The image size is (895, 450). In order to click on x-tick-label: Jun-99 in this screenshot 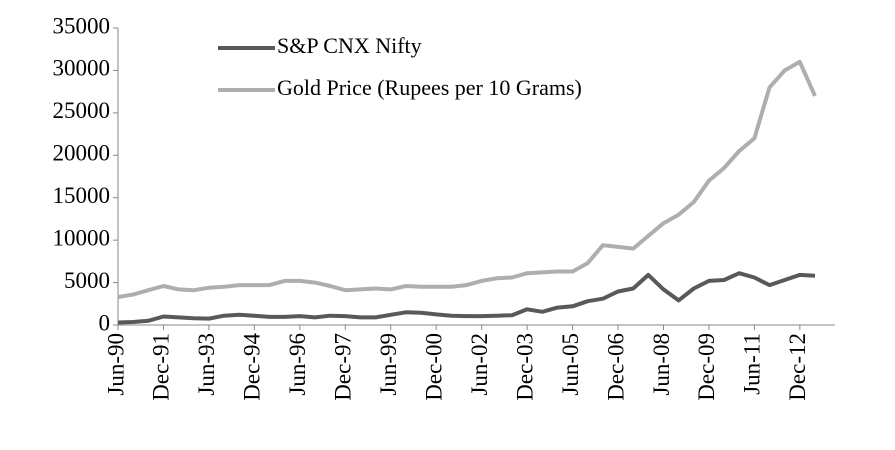, I will do `click(388, 364)`.